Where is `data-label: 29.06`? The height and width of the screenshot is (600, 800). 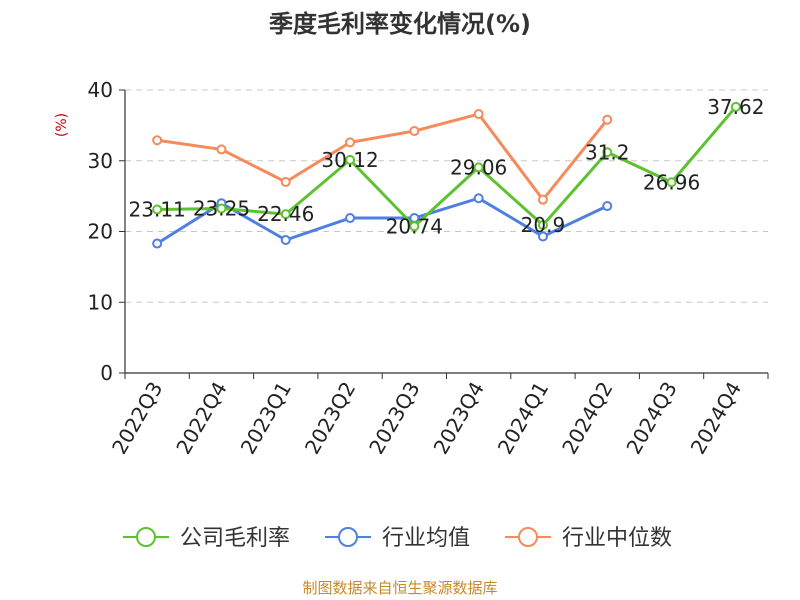
data-label: 29.06 is located at coordinates (478, 167).